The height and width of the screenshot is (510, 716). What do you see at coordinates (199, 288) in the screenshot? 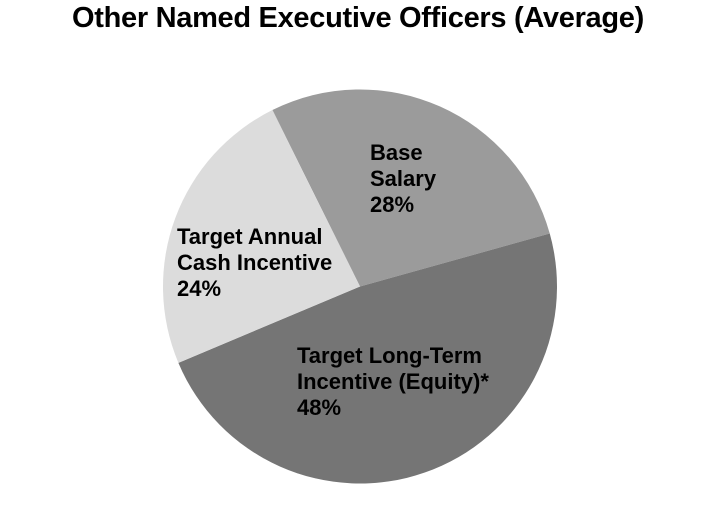
I see `slice-pct-label: 24%` at bounding box center [199, 288].